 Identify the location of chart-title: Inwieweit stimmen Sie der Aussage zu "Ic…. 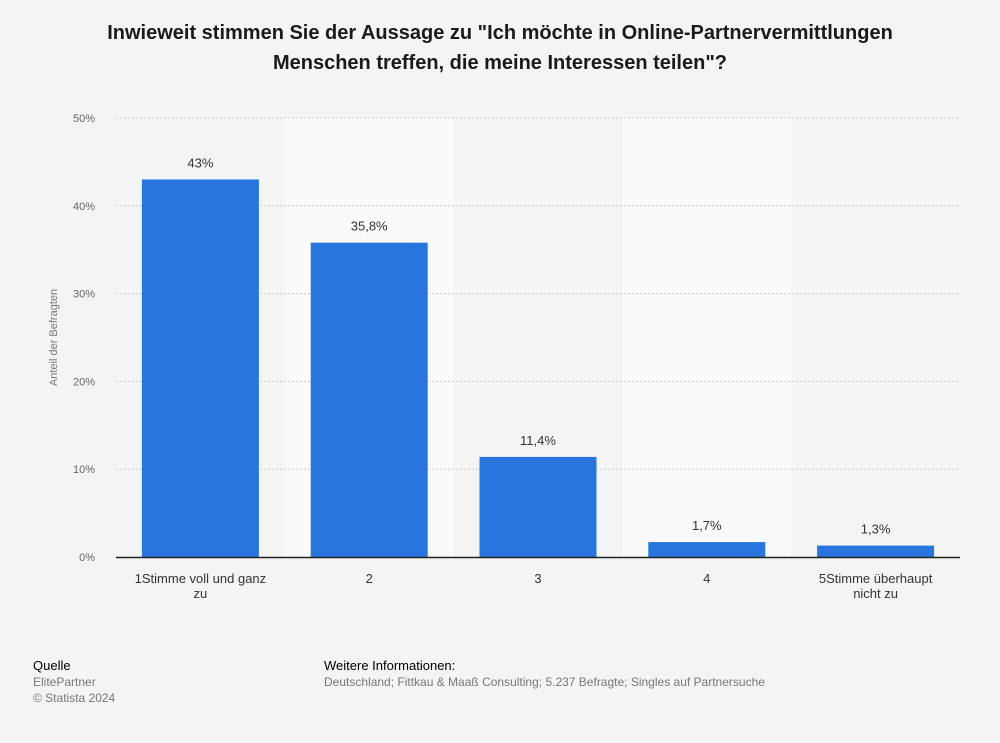
(500, 48).